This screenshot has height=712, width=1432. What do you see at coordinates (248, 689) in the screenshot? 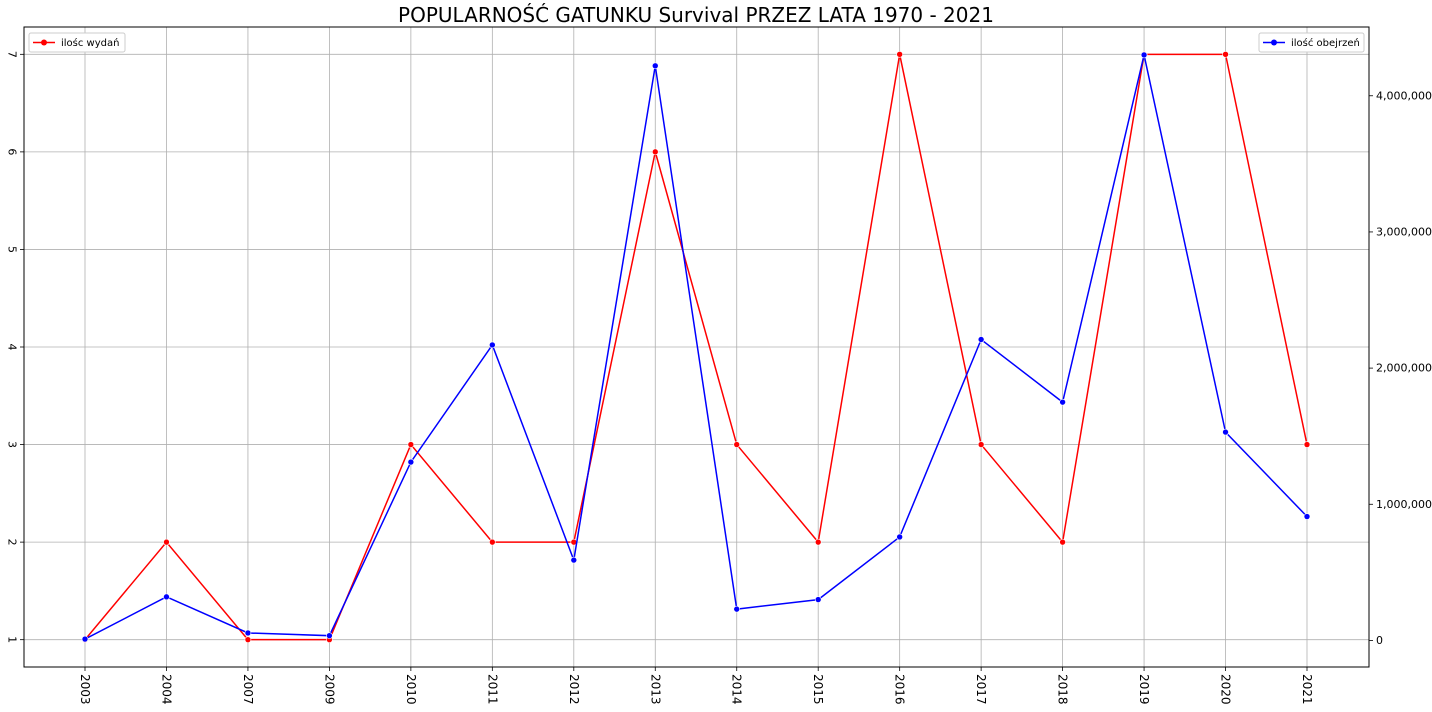
I see `x-tick-label: 2007` at bounding box center [248, 689].